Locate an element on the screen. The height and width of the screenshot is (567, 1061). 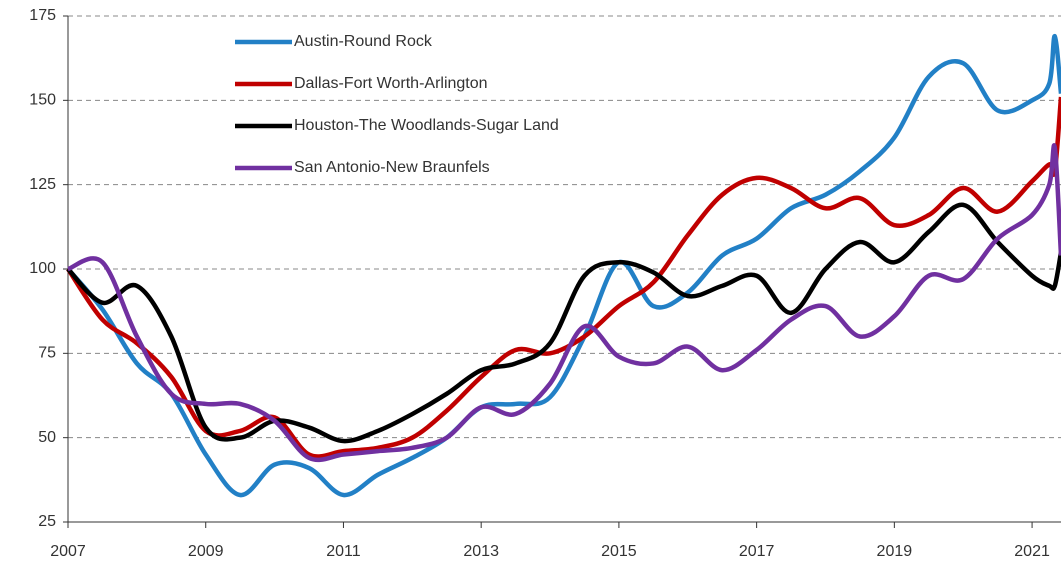
y-tick-label: 25 is located at coordinates (47, 521).